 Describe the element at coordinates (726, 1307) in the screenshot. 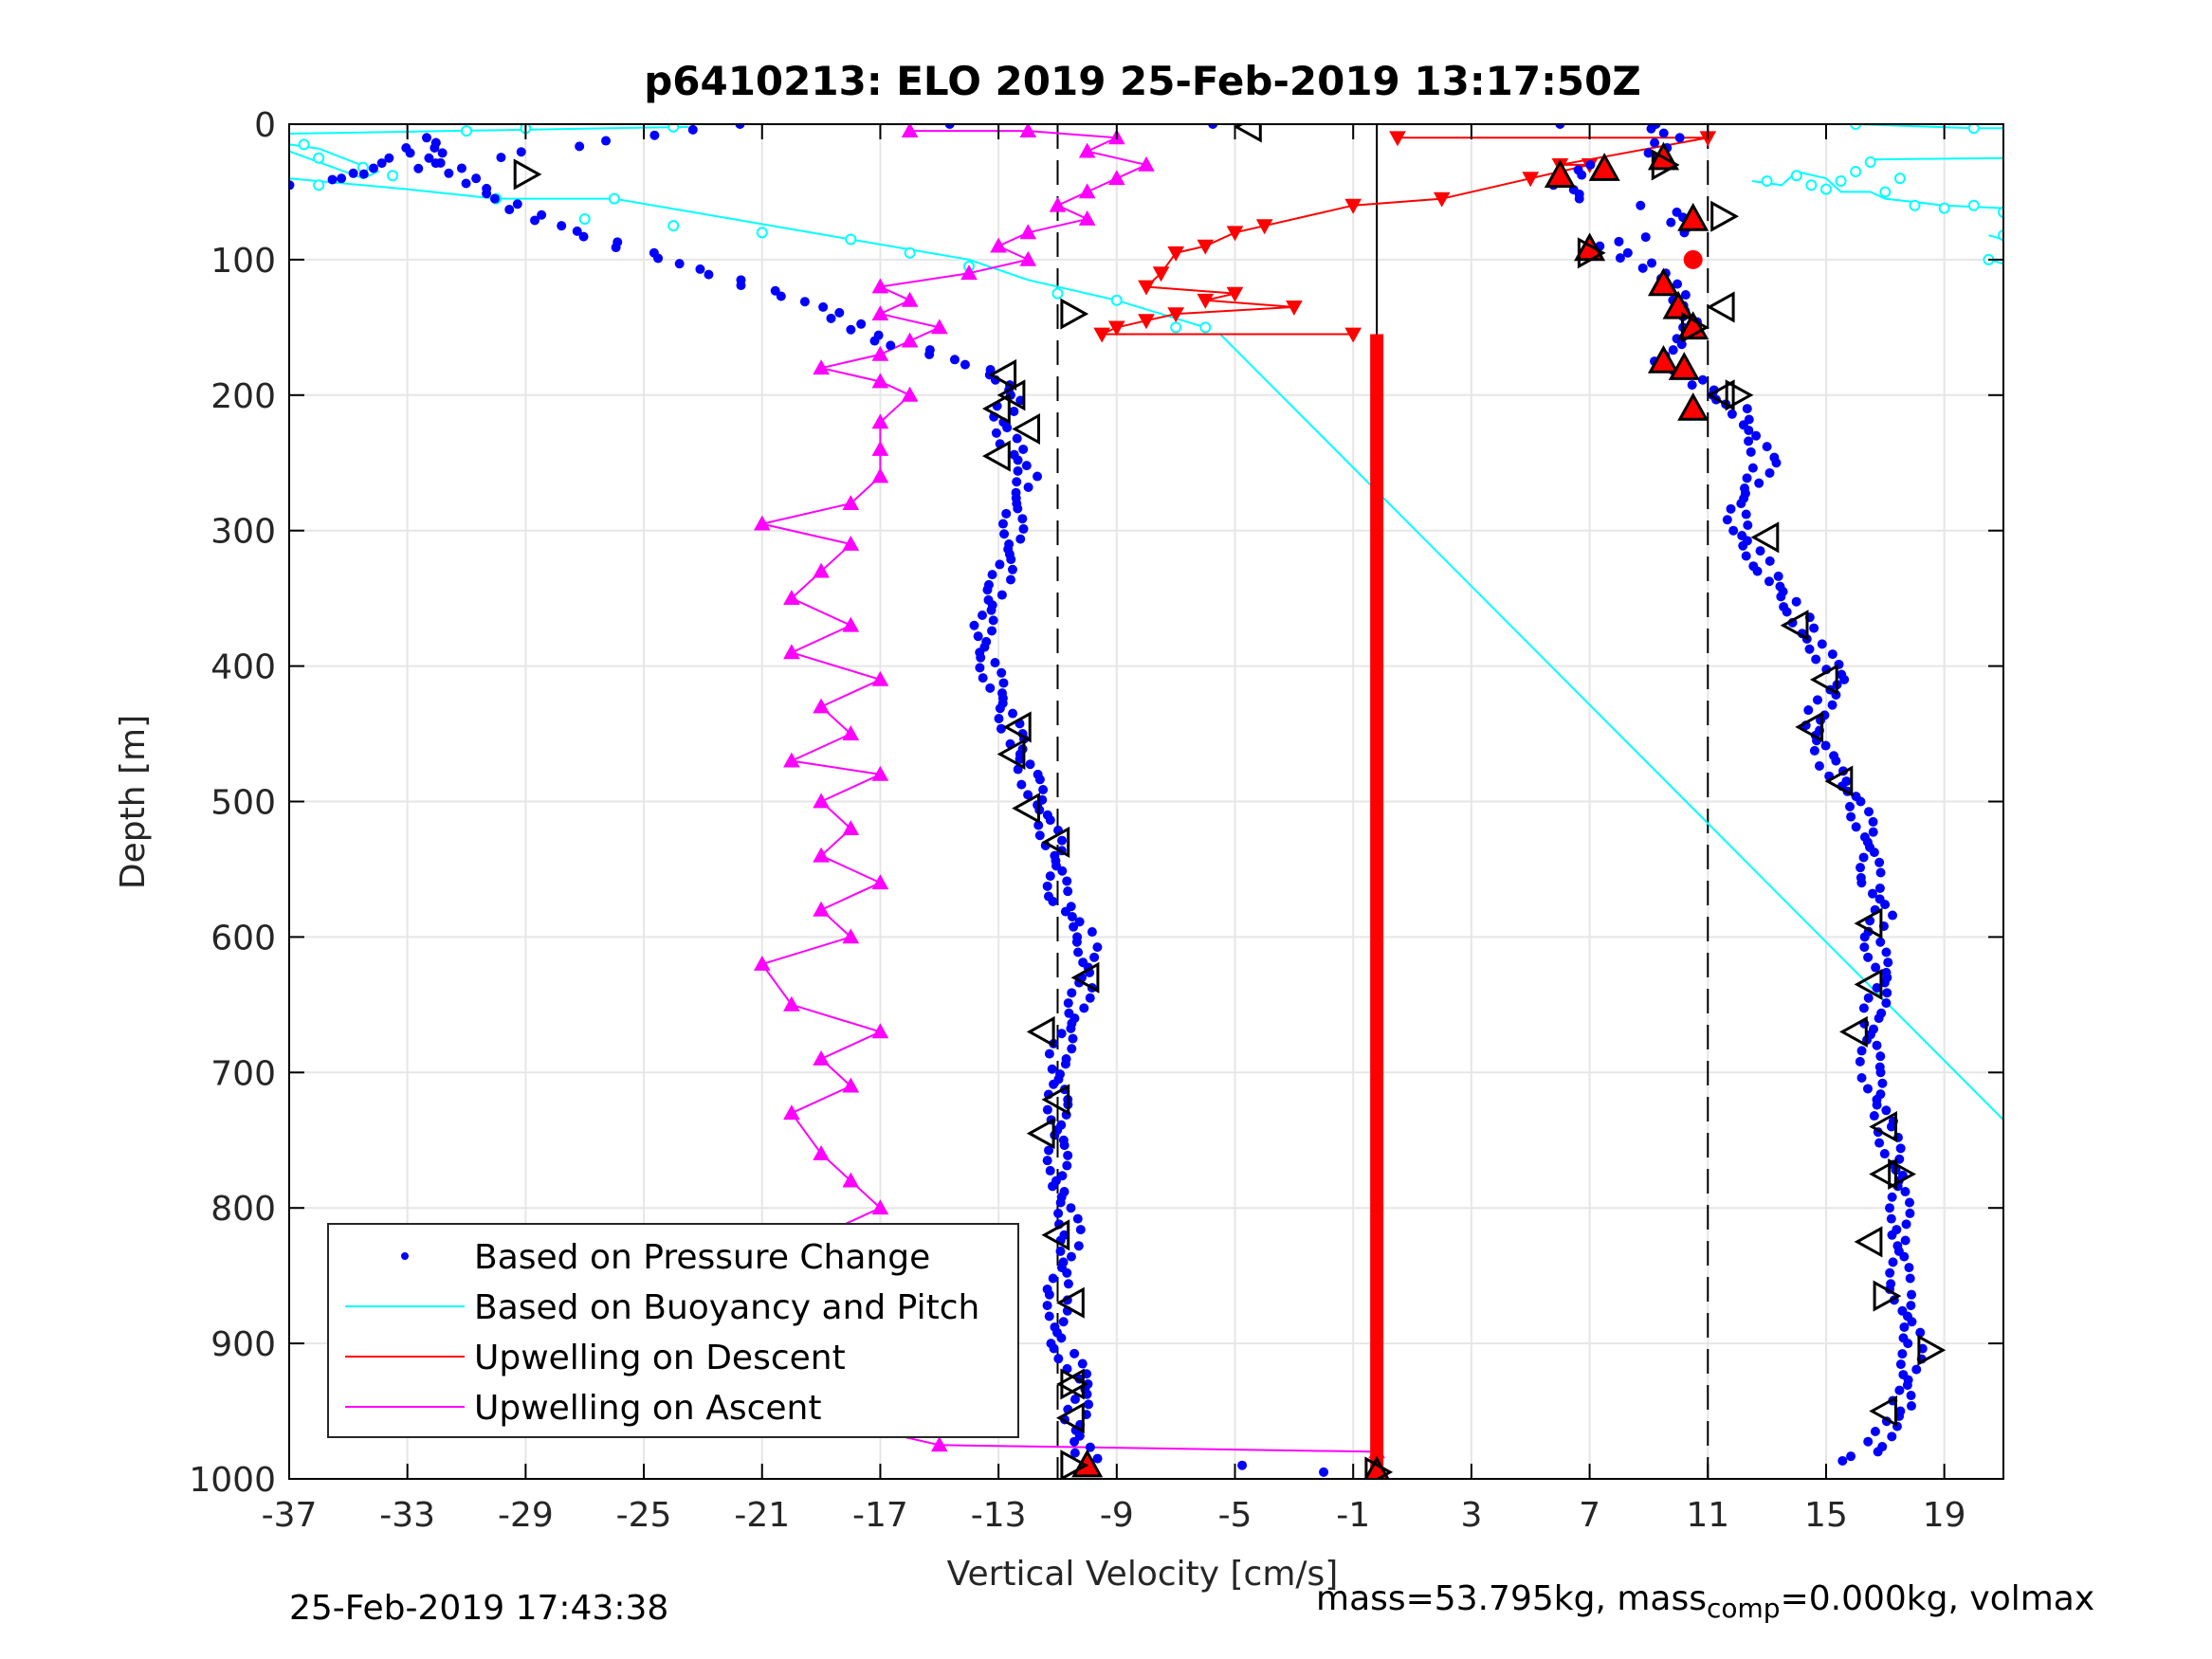

I see `legend-entry-buoyancy: Based on Buoyancy and Pitch` at that location.